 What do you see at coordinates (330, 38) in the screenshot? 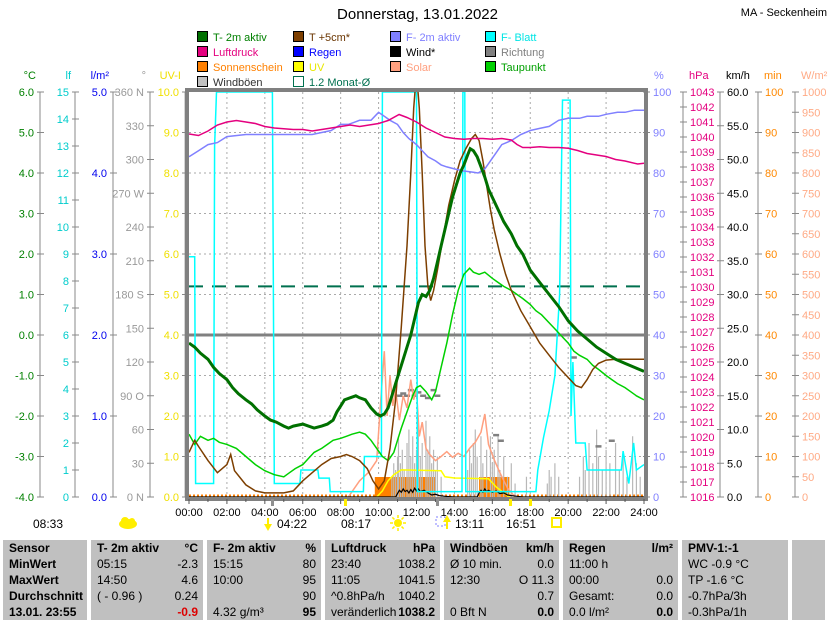
I see `legend-label: T +5cm*` at bounding box center [330, 38].